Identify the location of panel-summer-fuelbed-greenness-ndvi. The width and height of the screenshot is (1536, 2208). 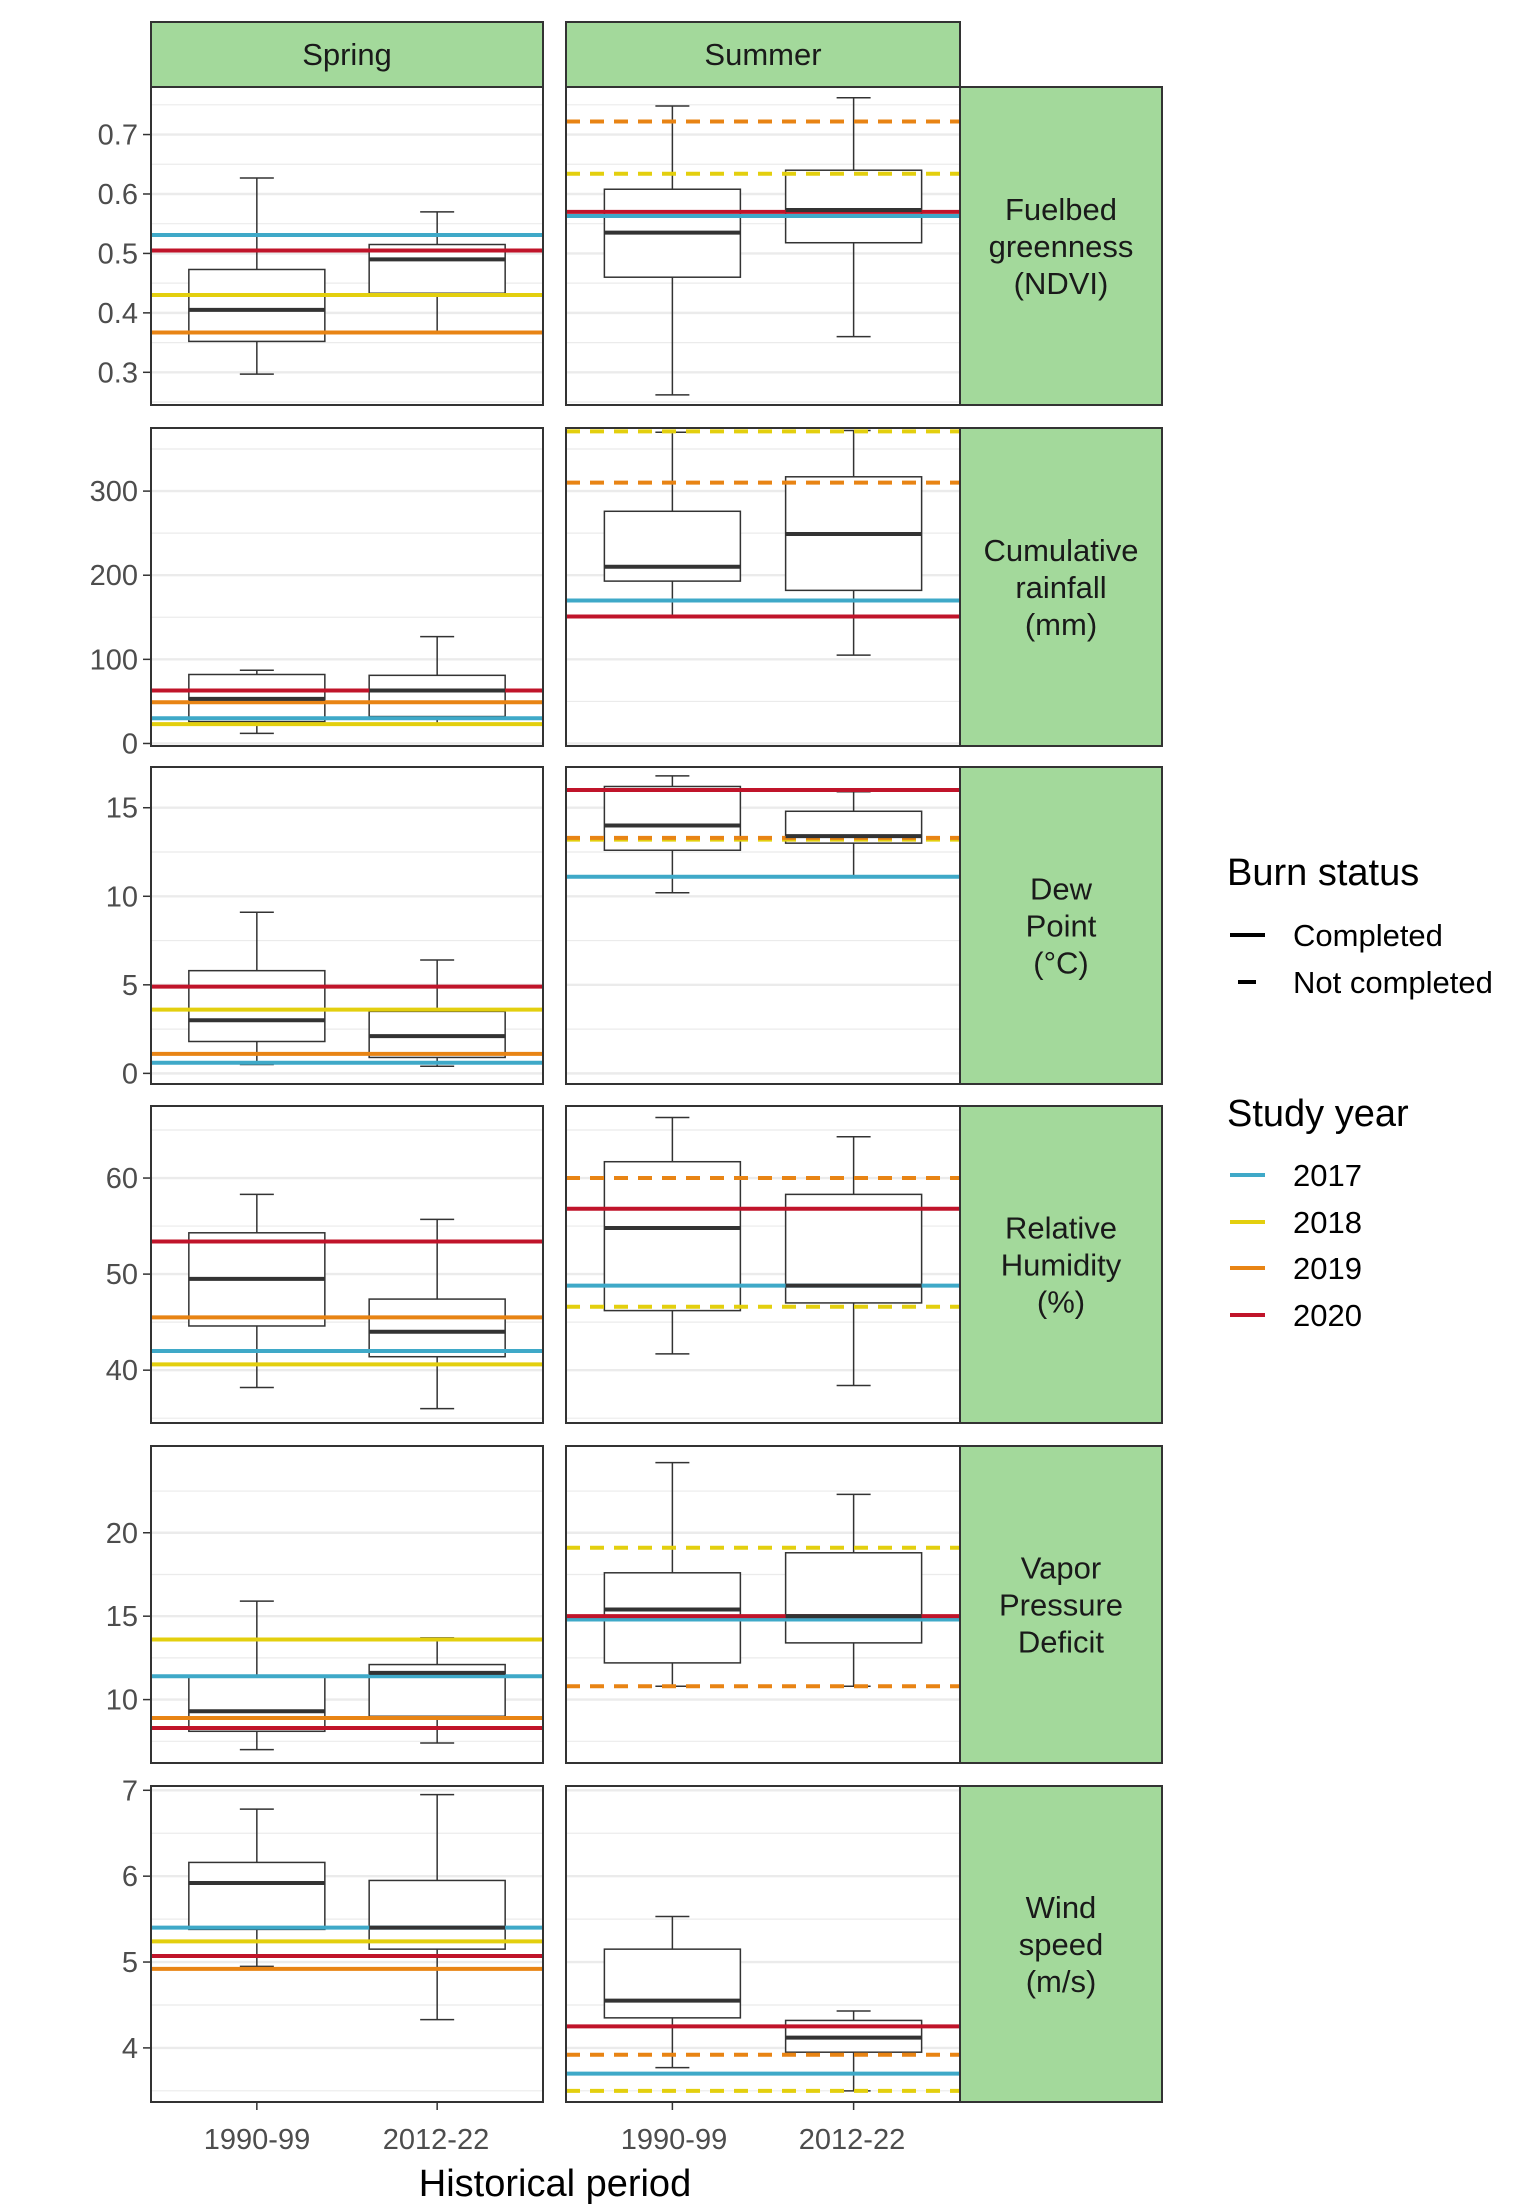
(763, 246).